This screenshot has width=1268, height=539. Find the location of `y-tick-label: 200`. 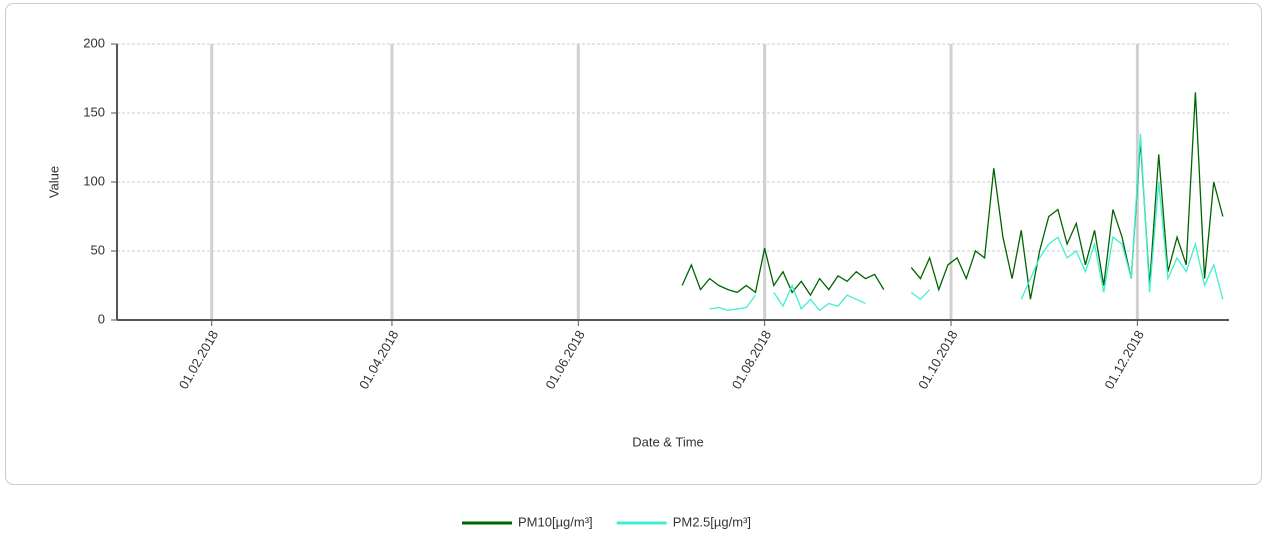

y-tick-label: 200 is located at coordinates (94, 42).